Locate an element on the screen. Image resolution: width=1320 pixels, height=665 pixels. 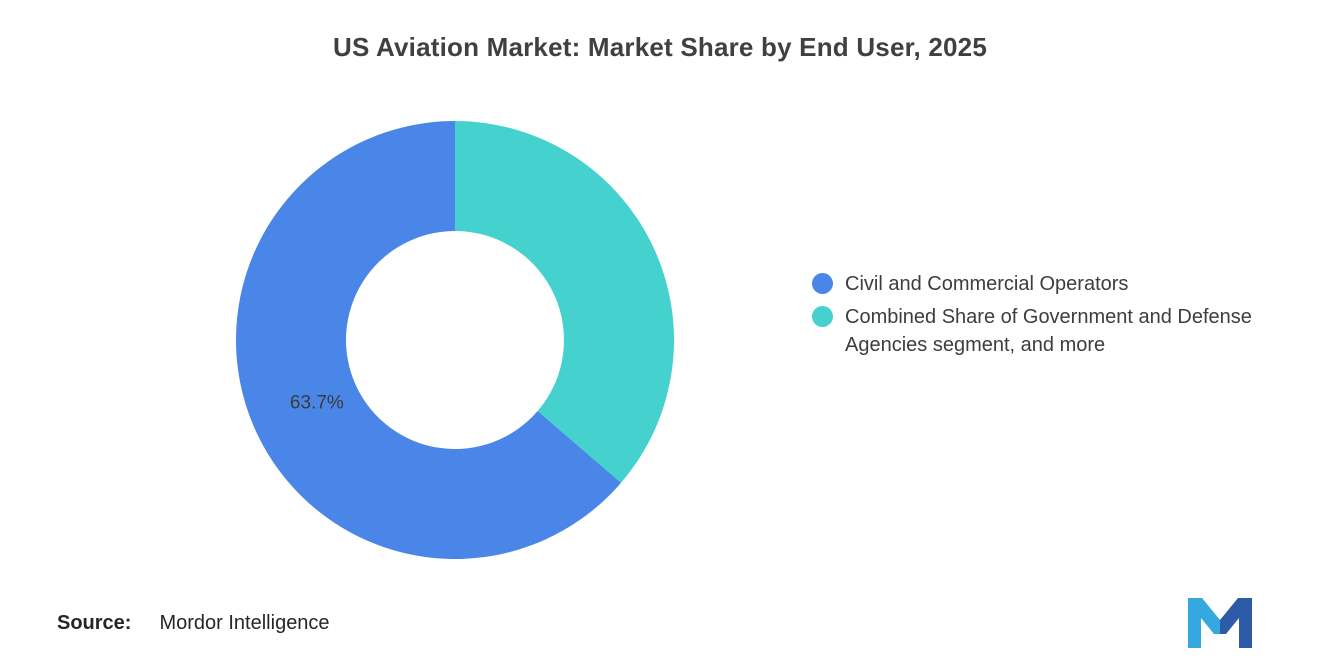
legend-item-civil-commercial: Civil and Commercial Operators is located at coordinates (1058, 284).